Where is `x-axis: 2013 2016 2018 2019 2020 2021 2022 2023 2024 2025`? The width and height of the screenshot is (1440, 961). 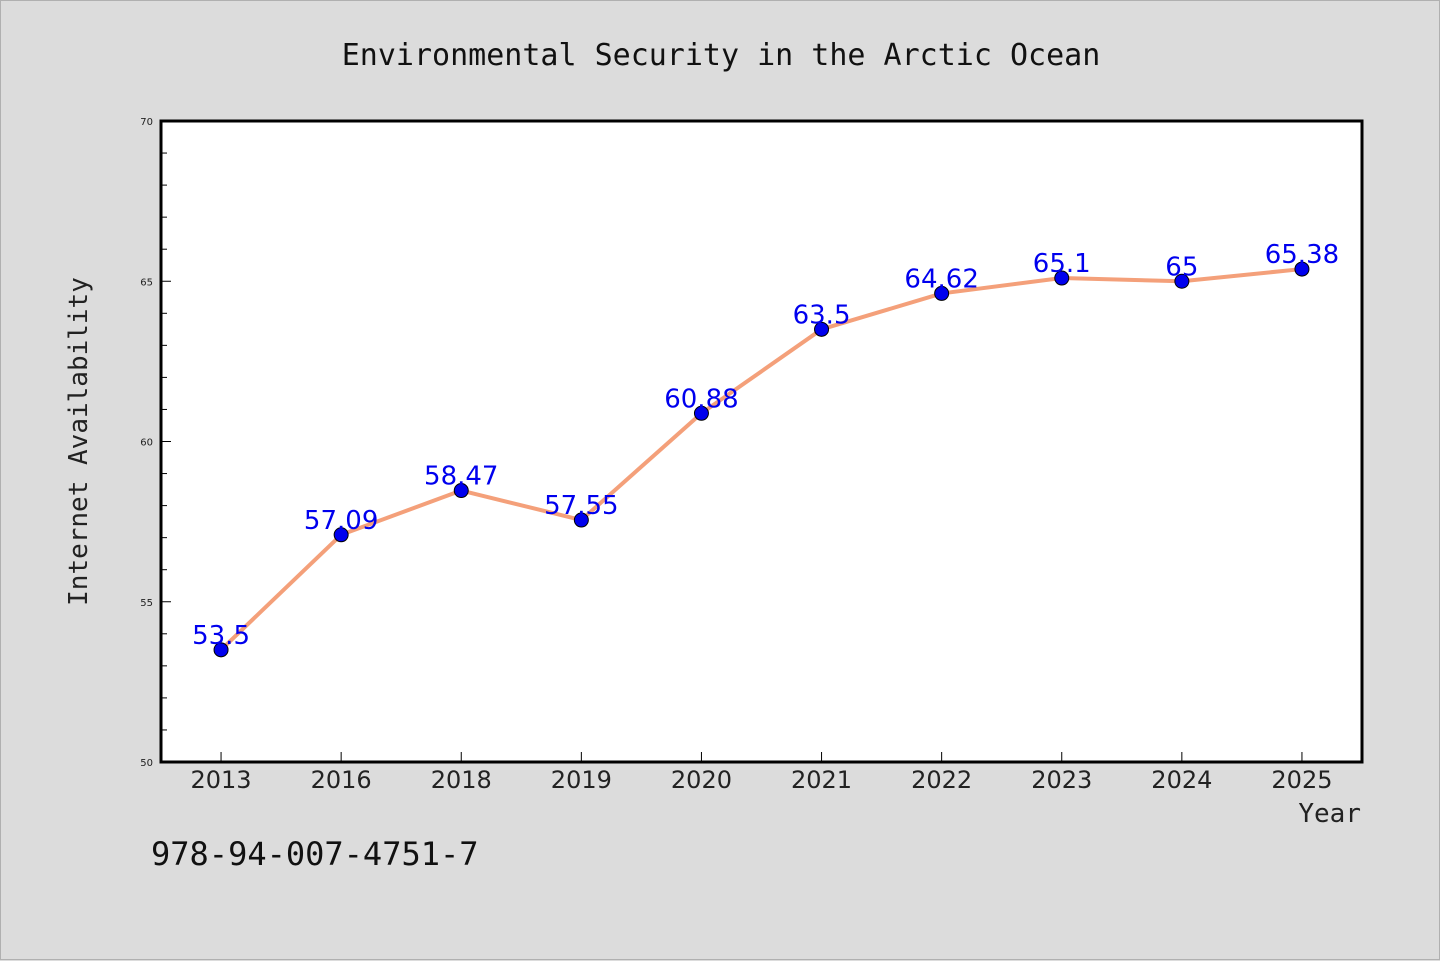 x-axis: 2013 2016 2018 2019 2020 2021 2022 2023 2024 2025 is located at coordinates (761, 773).